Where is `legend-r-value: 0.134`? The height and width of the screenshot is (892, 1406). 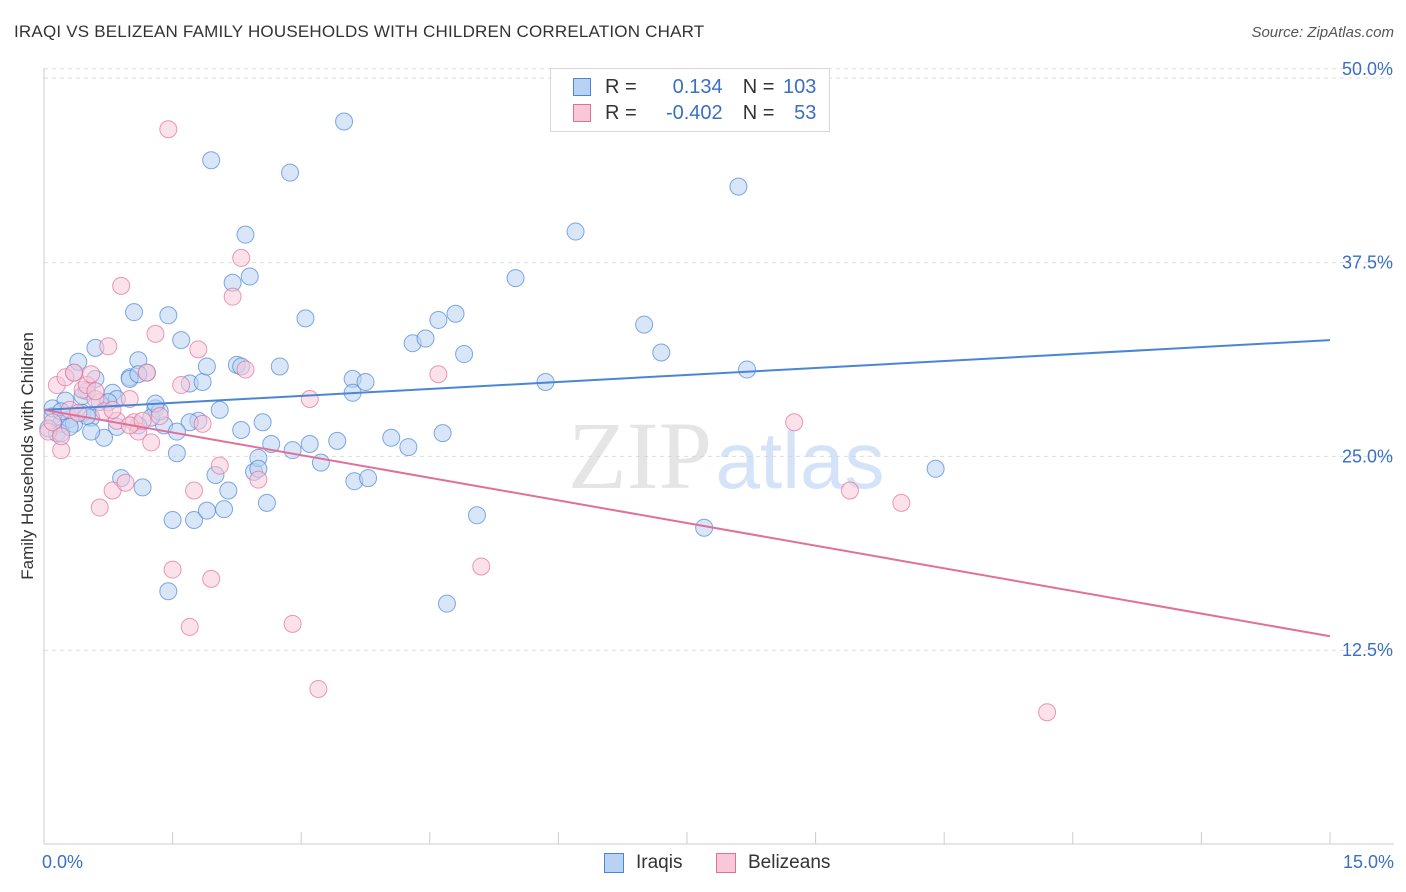
legend-r-value: 0.134 is located at coordinates (697, 86).